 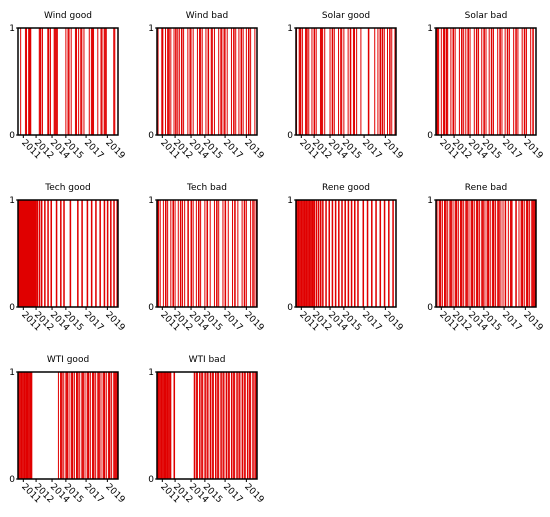 I want to click on chart-title: Tech bad, so click(x=206, y=188).